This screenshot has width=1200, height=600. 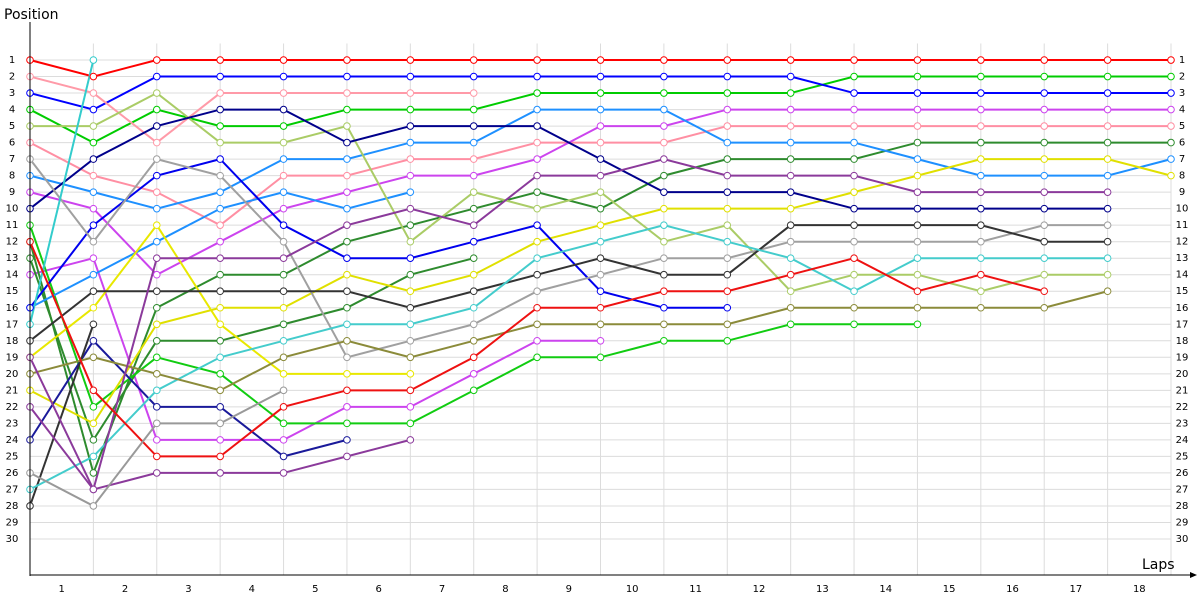 I want to click on y-tick-label-right: 28, so click(x=1182, y=506).